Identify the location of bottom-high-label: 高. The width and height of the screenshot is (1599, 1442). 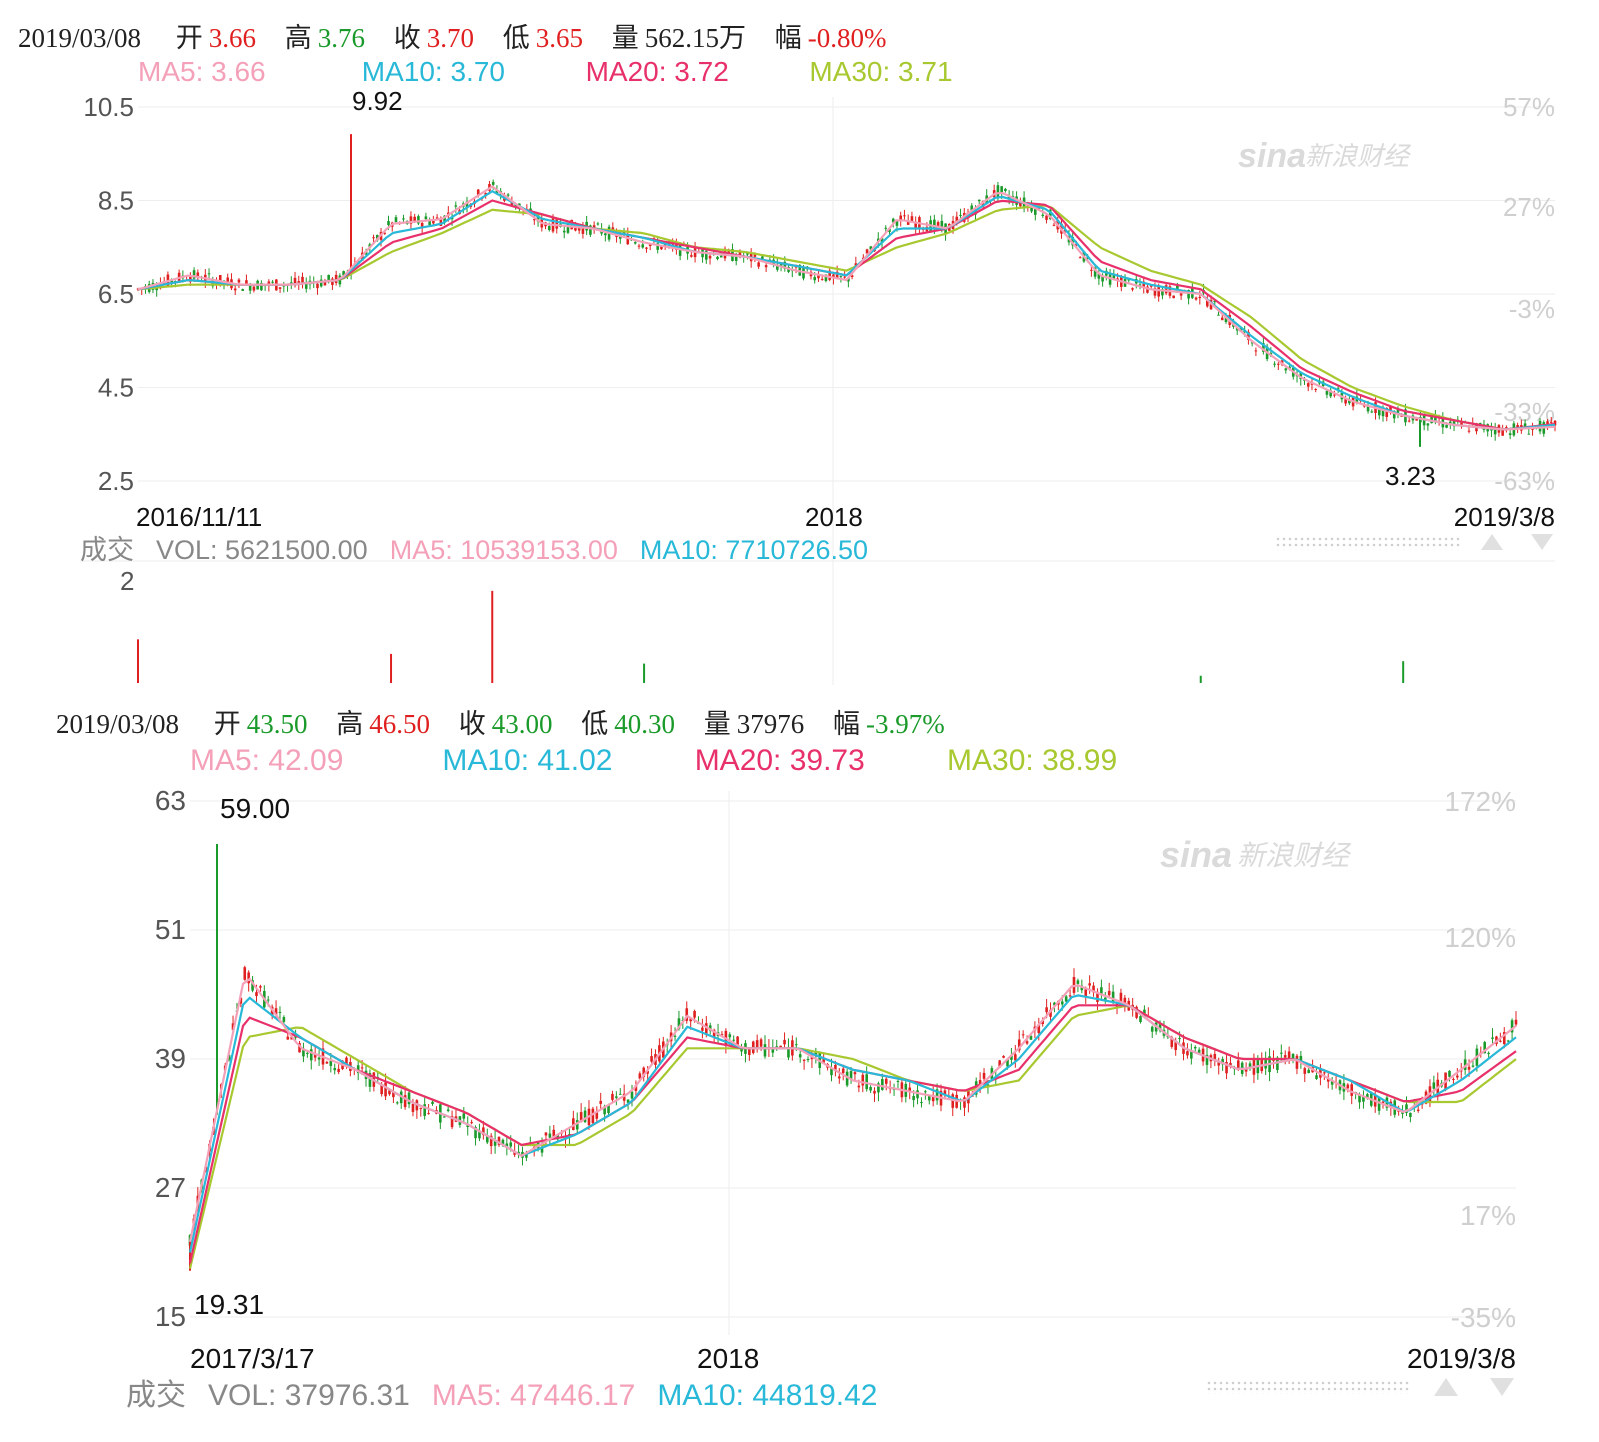
(350, 724).